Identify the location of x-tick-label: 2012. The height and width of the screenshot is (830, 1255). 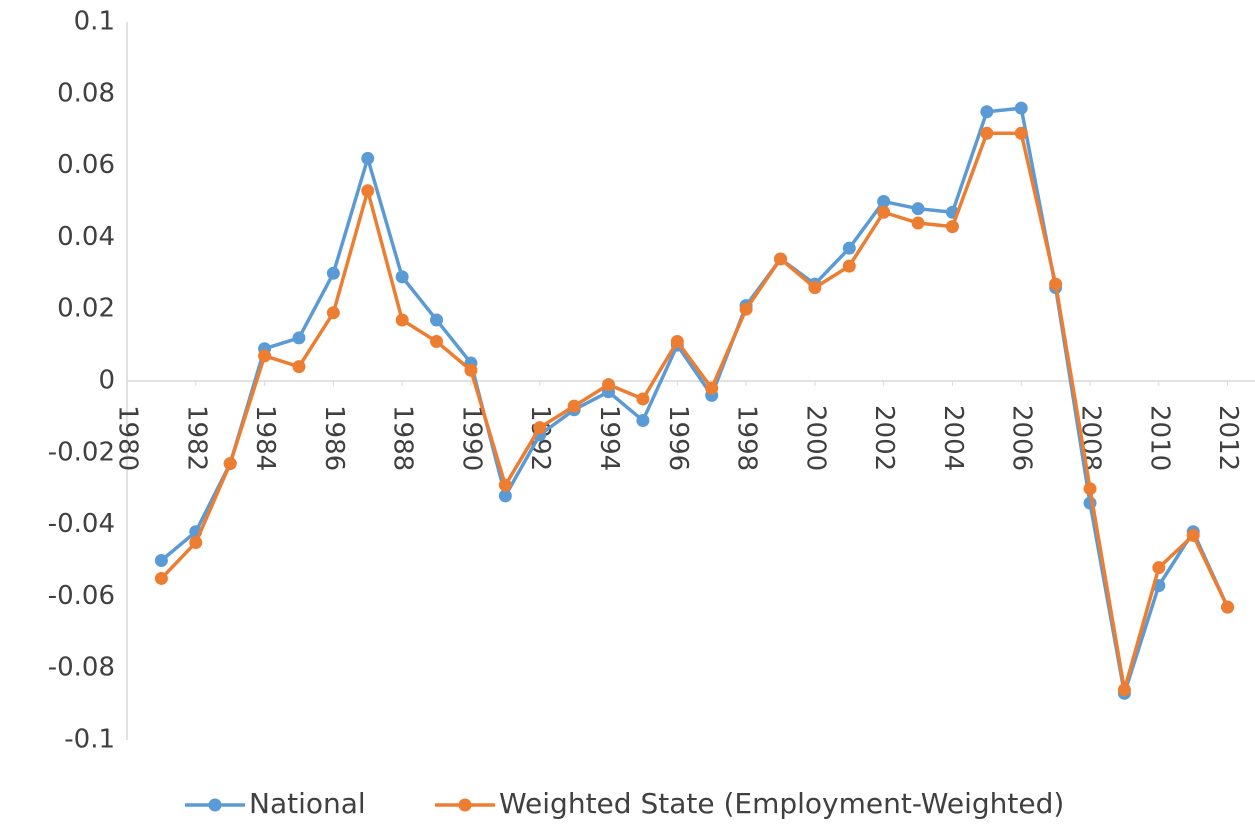
(1228, 438).